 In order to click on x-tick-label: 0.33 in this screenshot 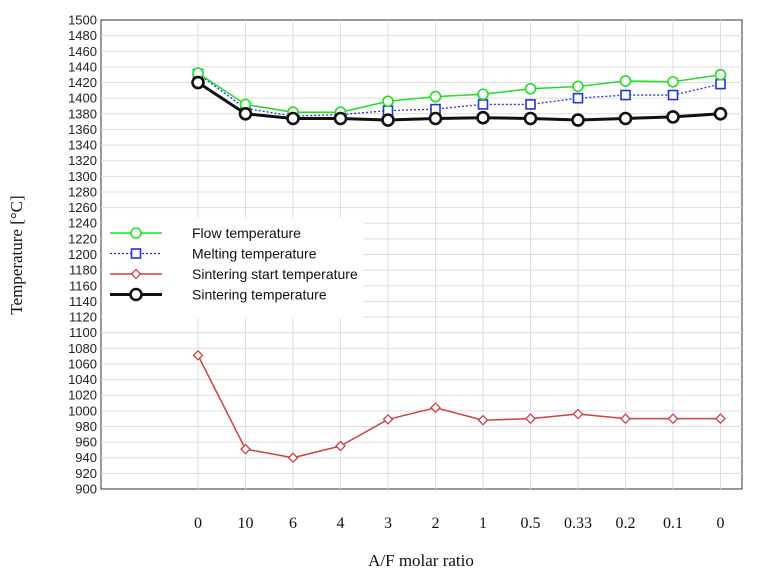, I will do `click(578, 523)`.